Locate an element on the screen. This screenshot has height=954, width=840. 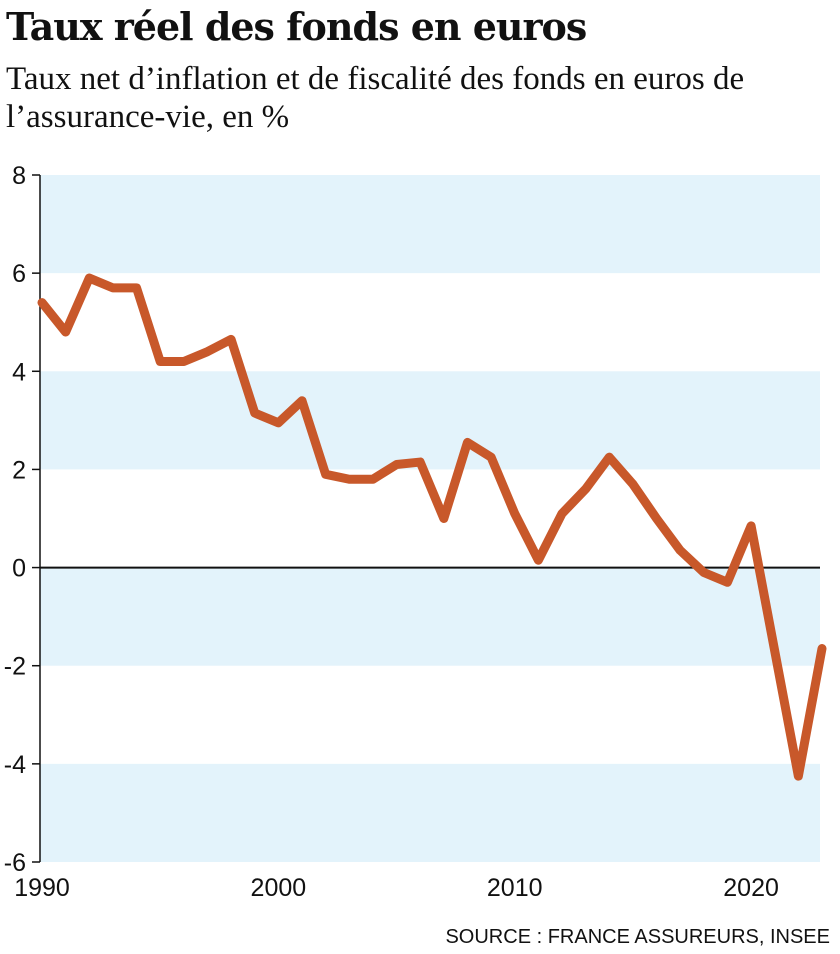
y-tick-label: 2 is located at coordinates (19, 470).